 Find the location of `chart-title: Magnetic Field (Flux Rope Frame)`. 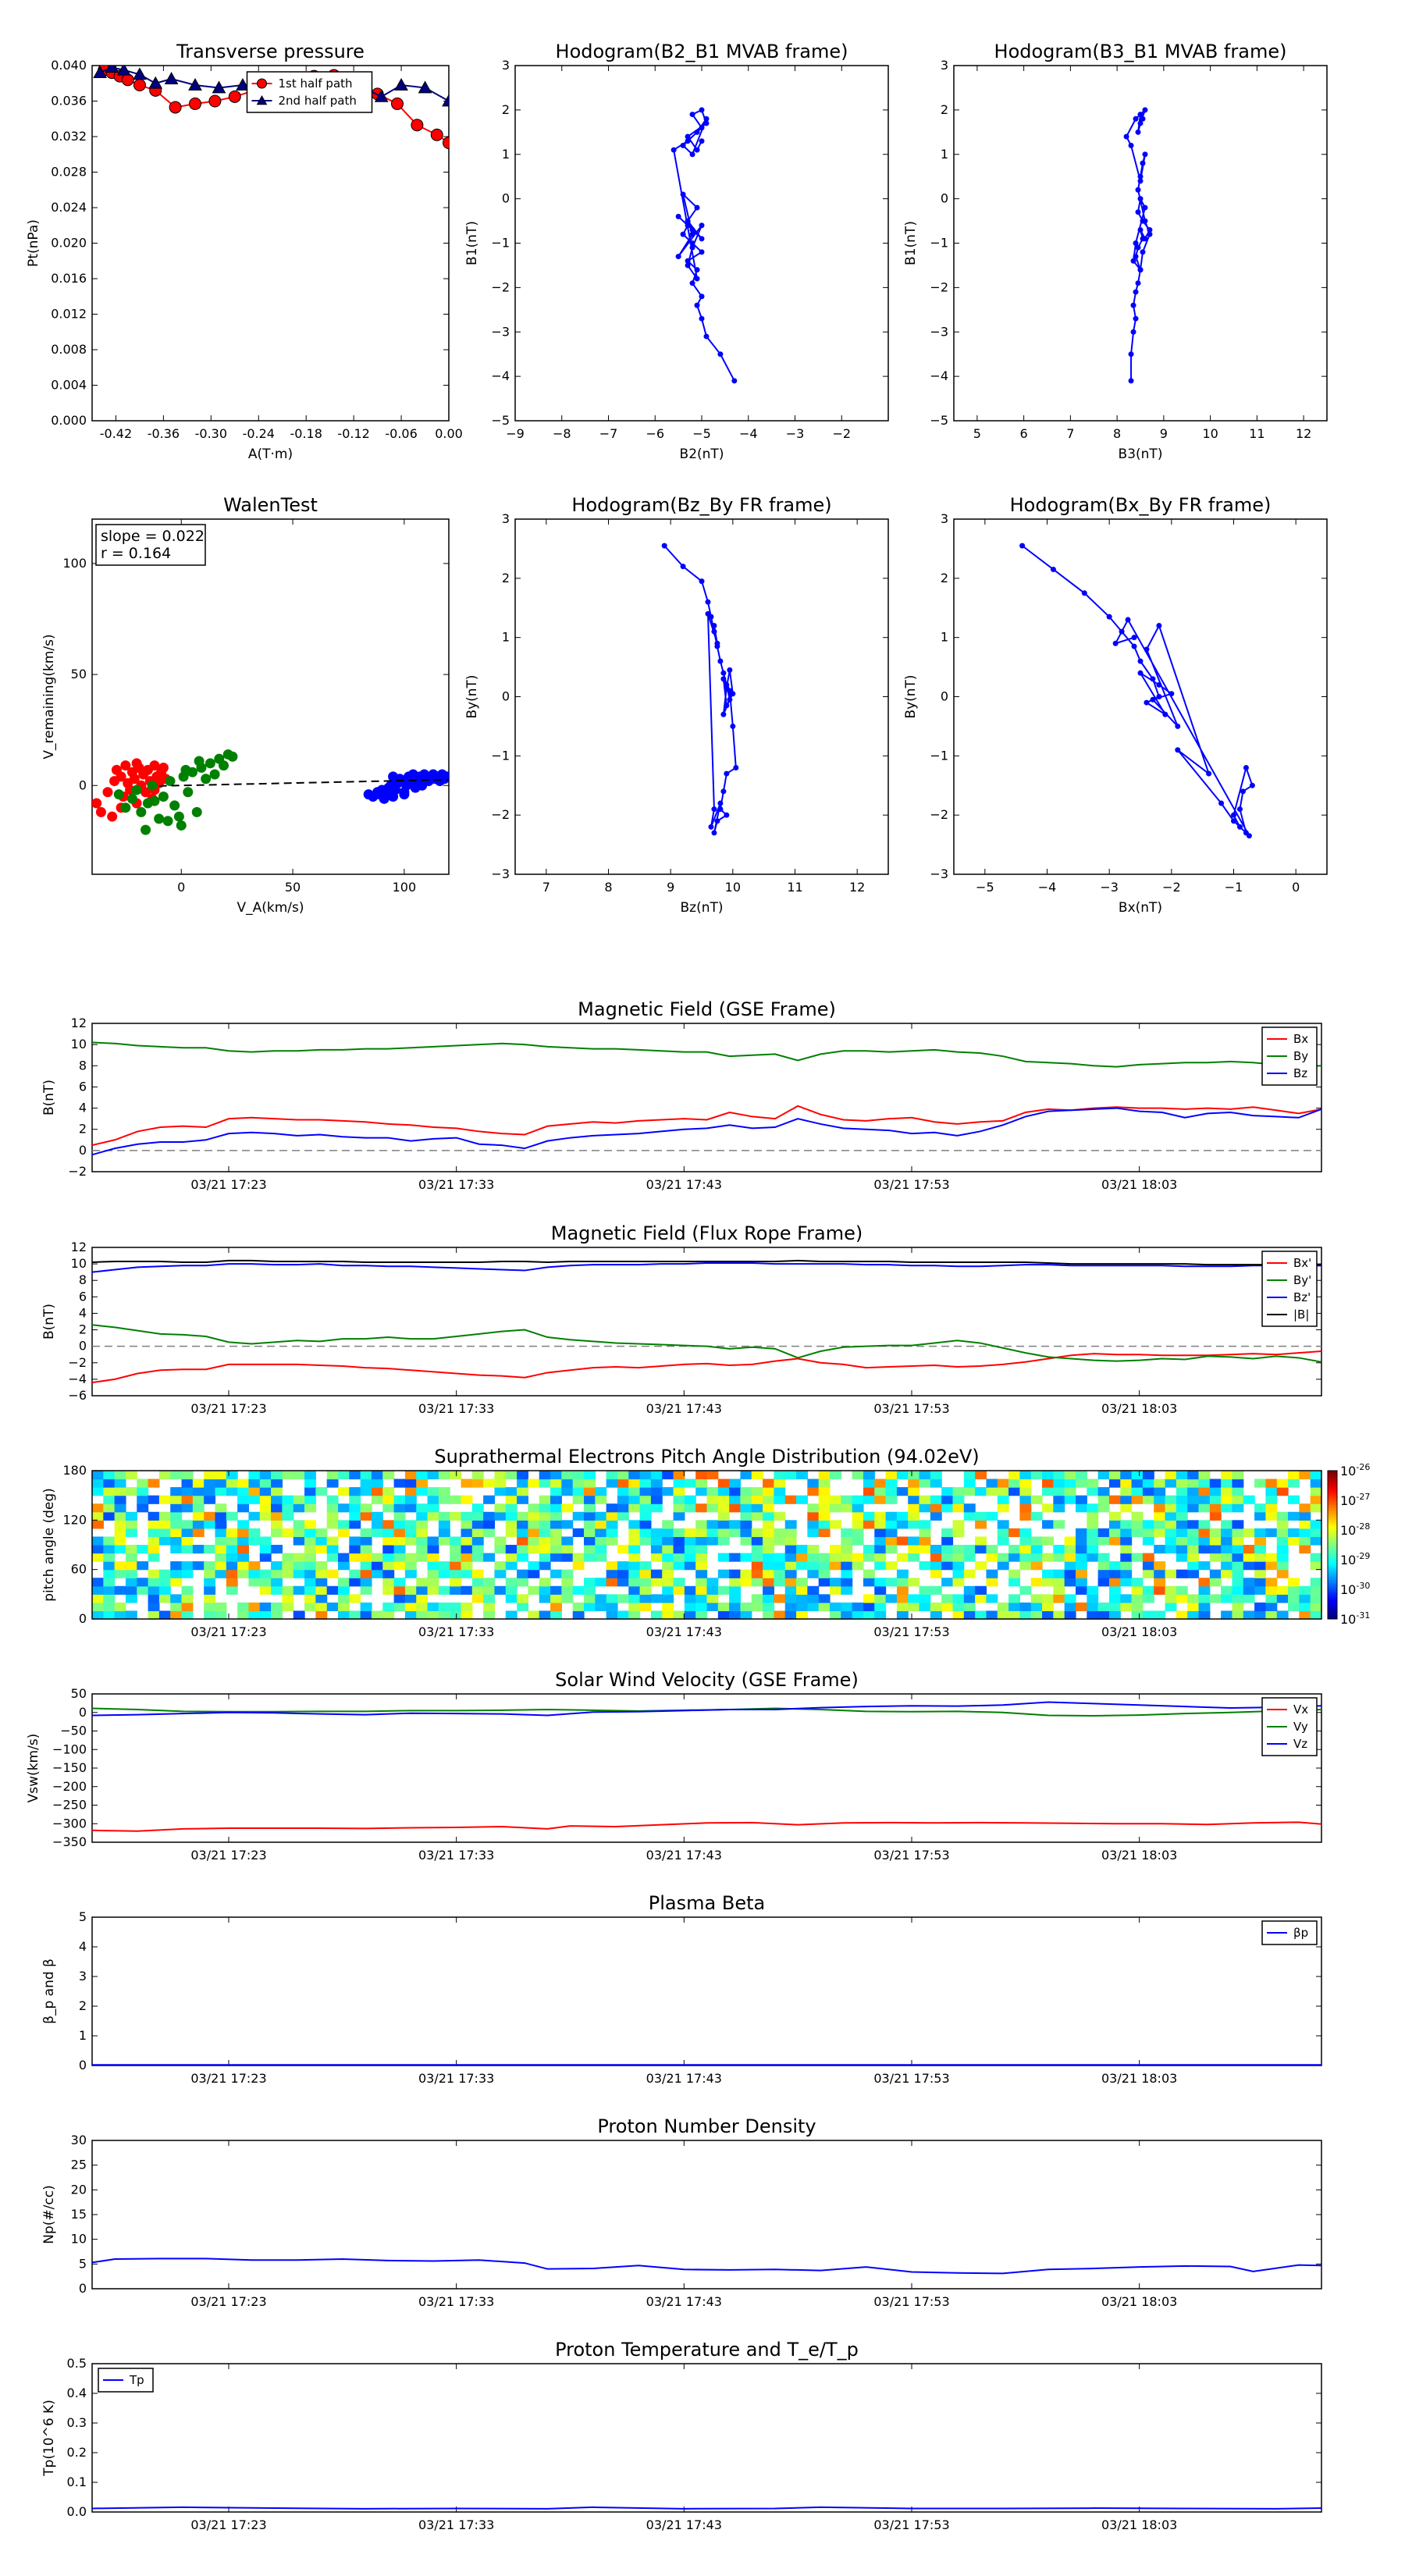

chart-title: Magnetic Field (Flux Rope Frame) is located at coordinates (707, 1233).